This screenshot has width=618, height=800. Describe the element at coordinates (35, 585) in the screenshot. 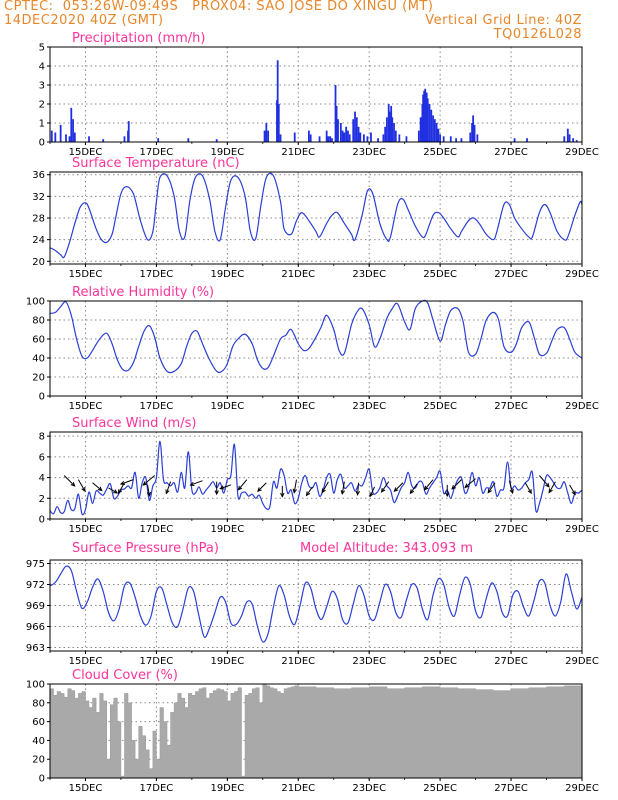

I see `press-ytick-label: 972` at that location.